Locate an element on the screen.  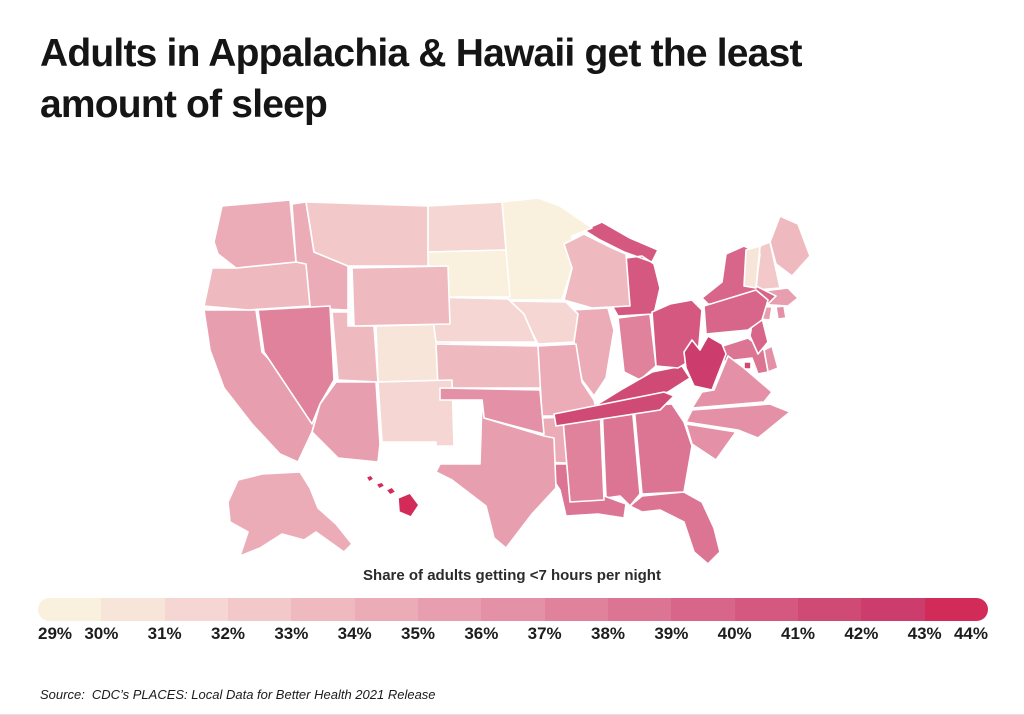
state-nv: Nevada 37.7% is located at coordinates (296, 365).